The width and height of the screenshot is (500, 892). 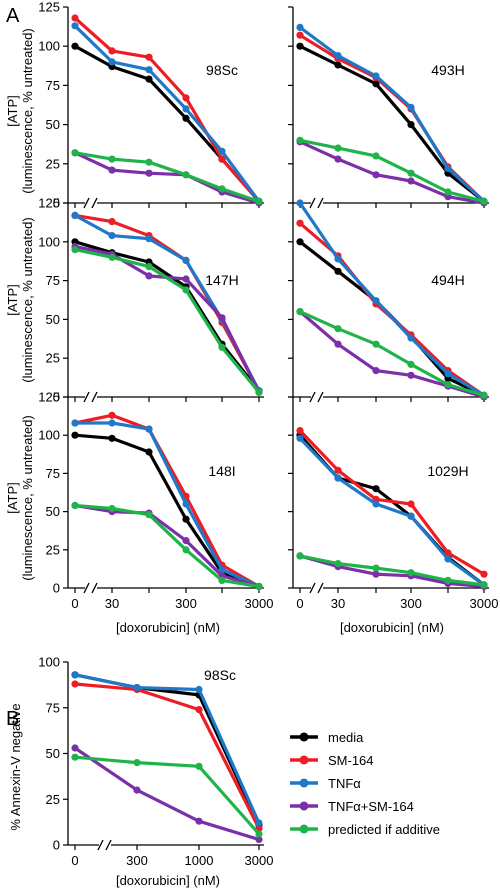 What do you see at coordinates (74, 603) in the screenshot?
I see `x-tick-label: 0` at bounding box center [74, 603].